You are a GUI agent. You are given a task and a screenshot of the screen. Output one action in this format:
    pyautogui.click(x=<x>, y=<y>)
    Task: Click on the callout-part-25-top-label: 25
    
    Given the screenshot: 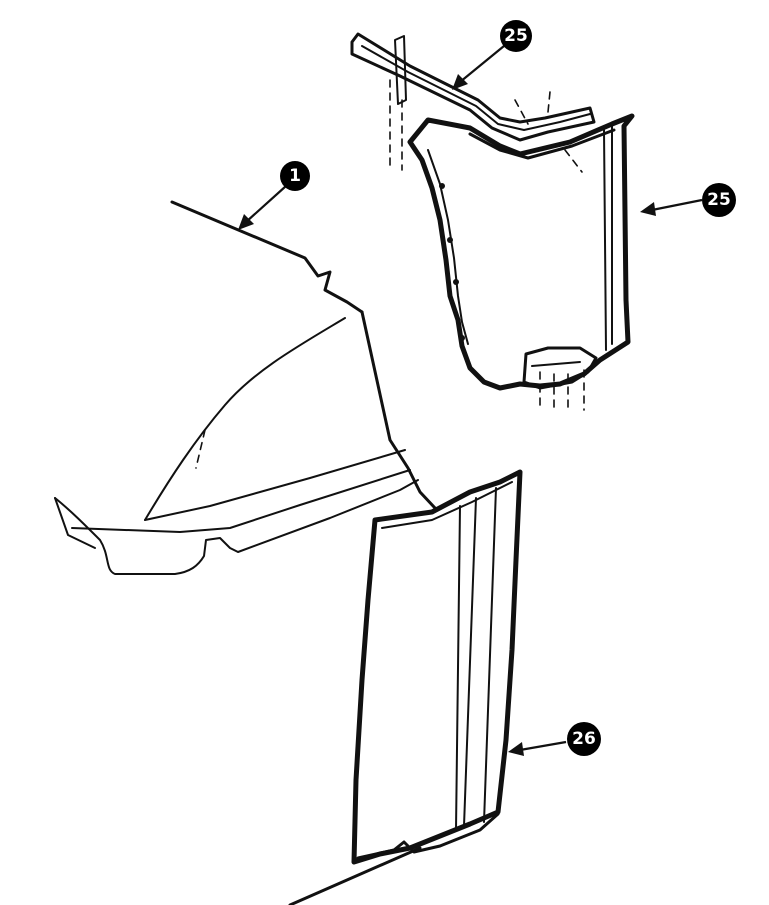 What is the action you would take?
    pyautogui.click(x=516, y=36)
    